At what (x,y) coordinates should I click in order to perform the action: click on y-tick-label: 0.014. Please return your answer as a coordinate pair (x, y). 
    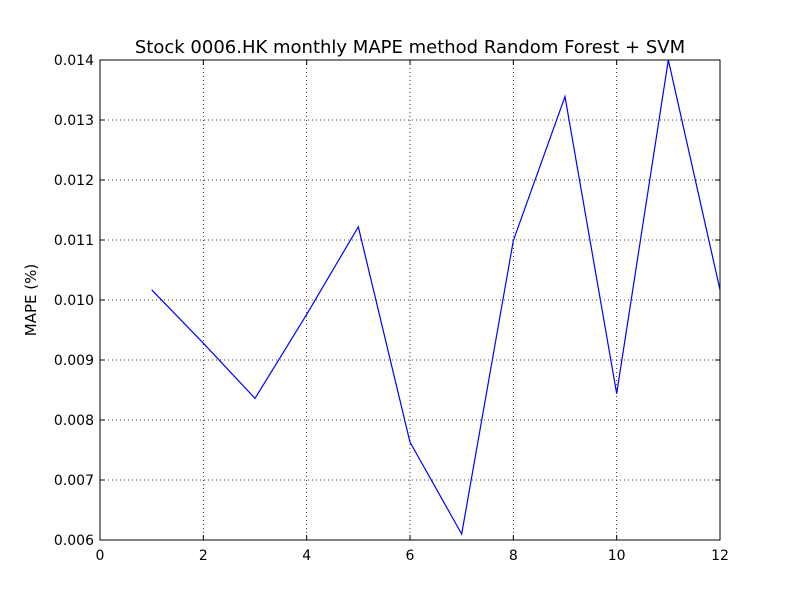
    Looking at the image, I should click on (74, 61).